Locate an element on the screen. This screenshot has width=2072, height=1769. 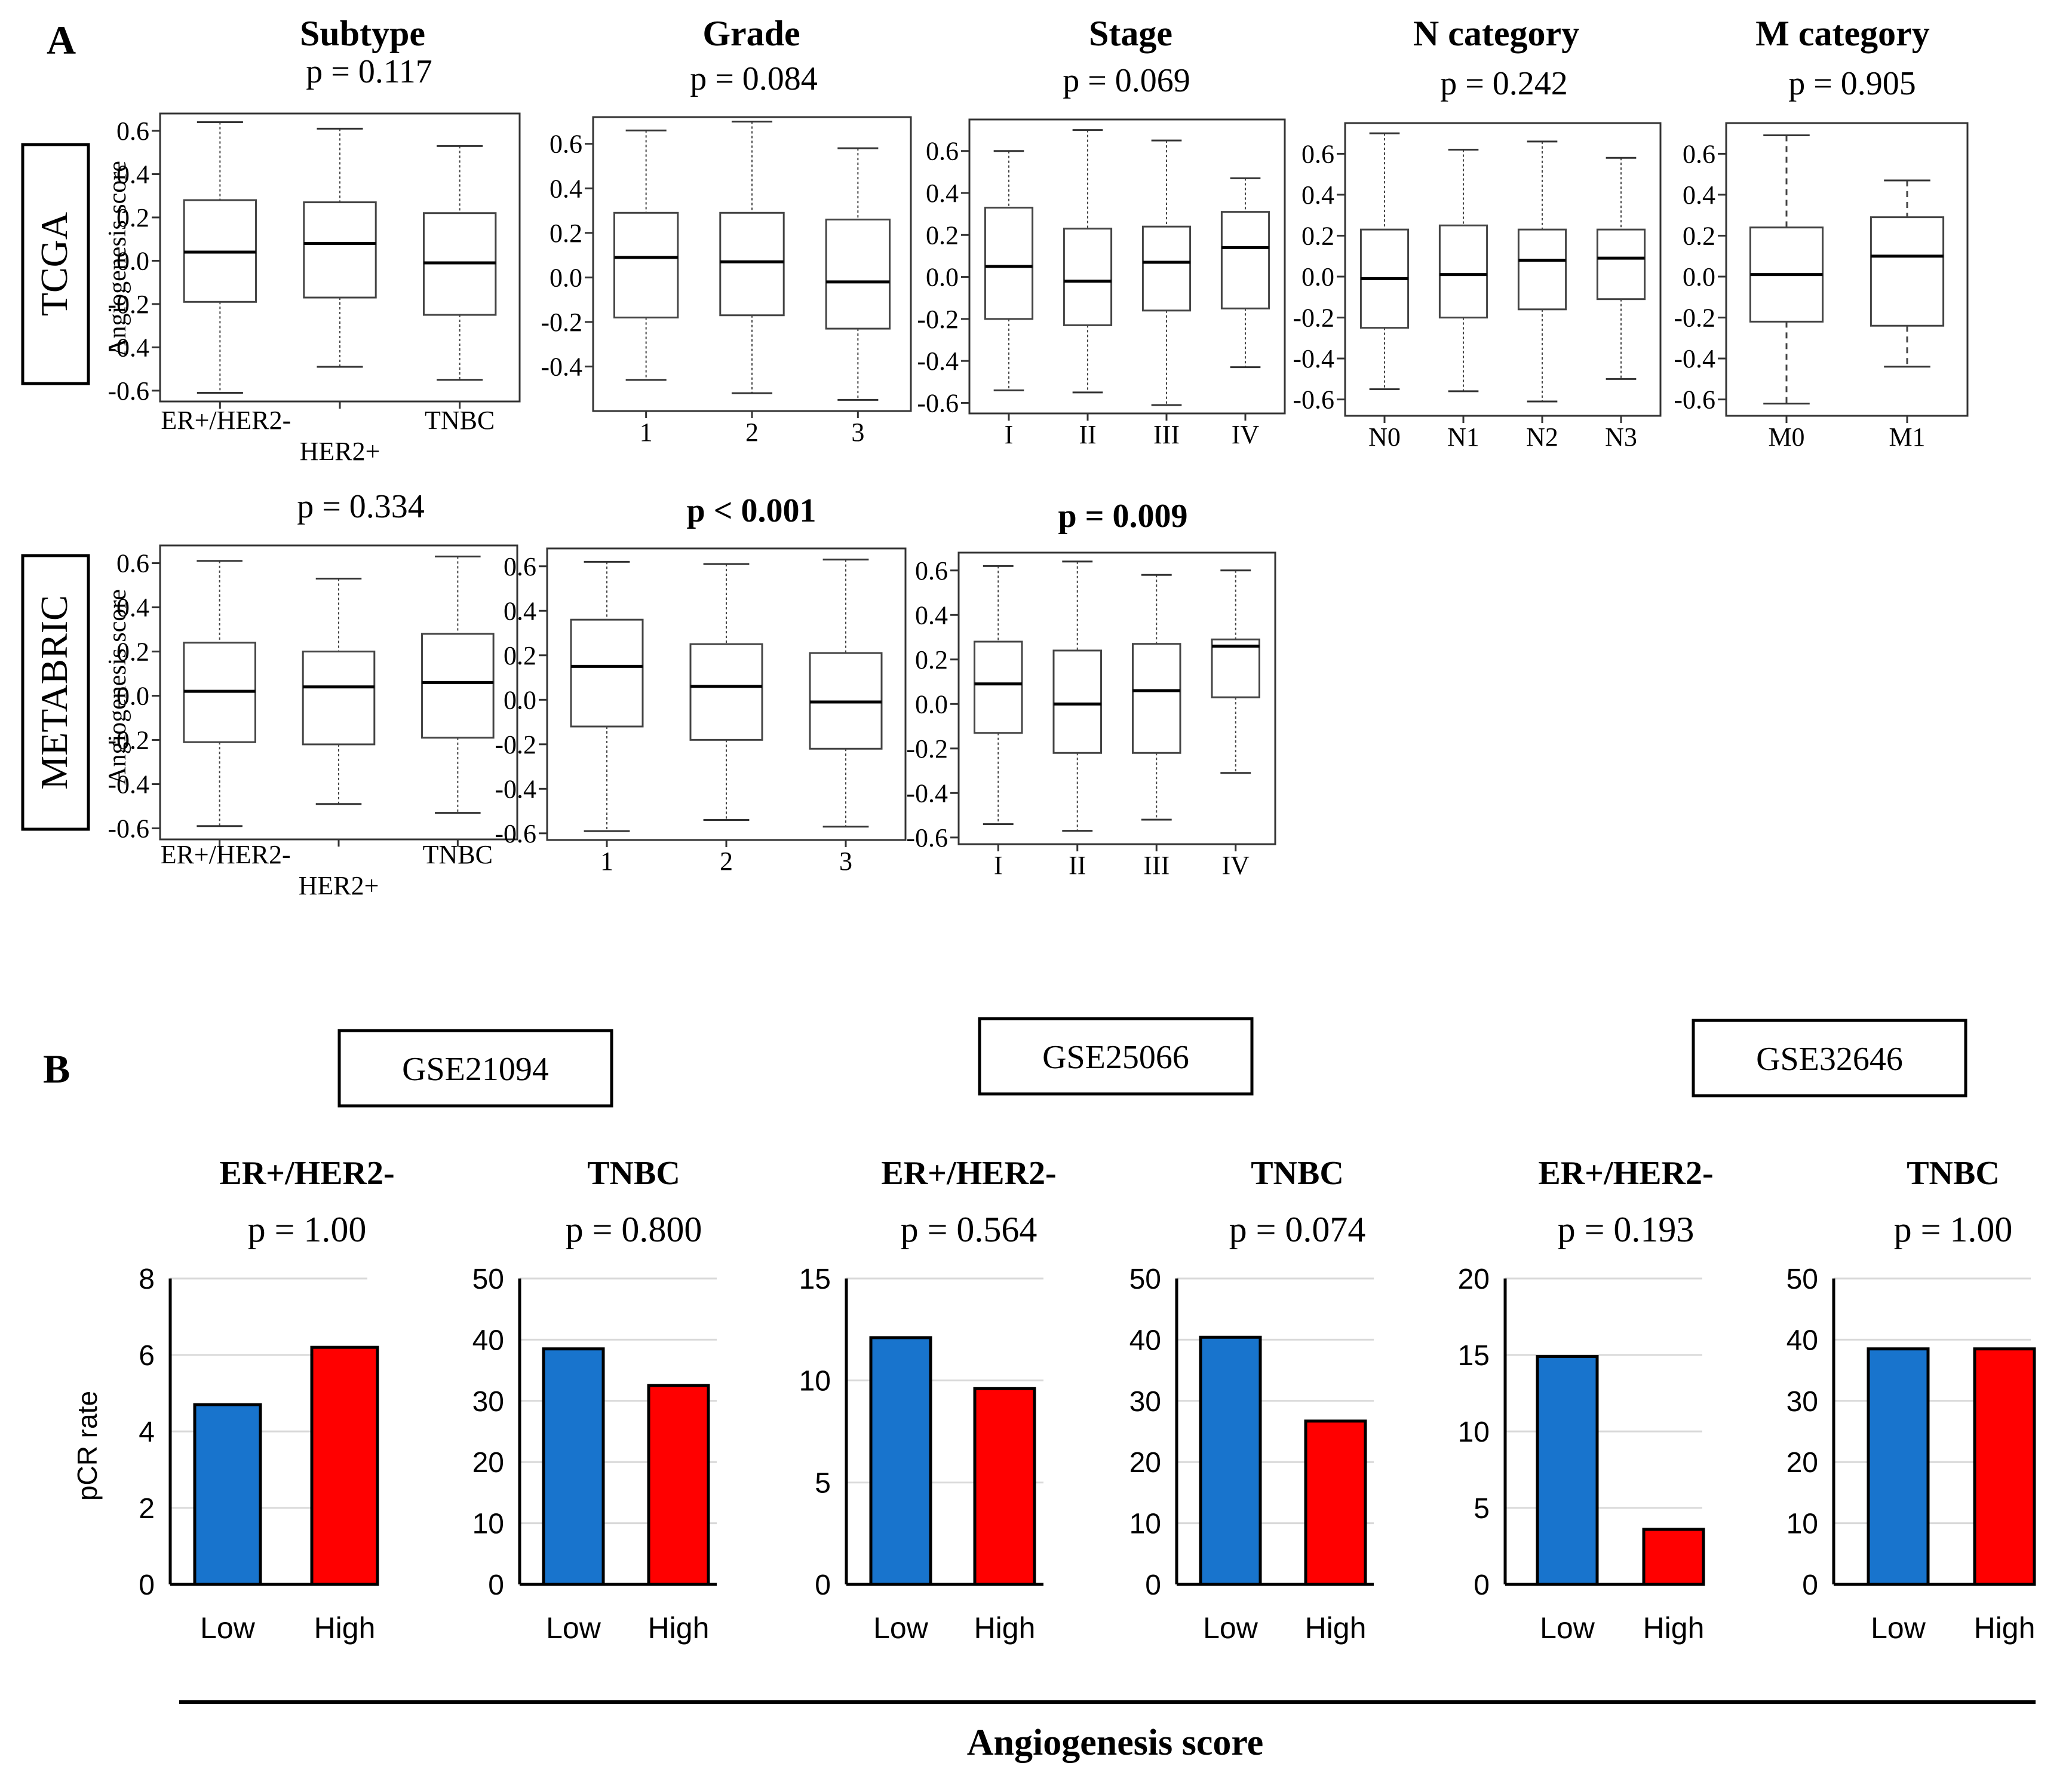
dataset-label-gse21094: GSE21094 is located at coordinates (475, 1069).